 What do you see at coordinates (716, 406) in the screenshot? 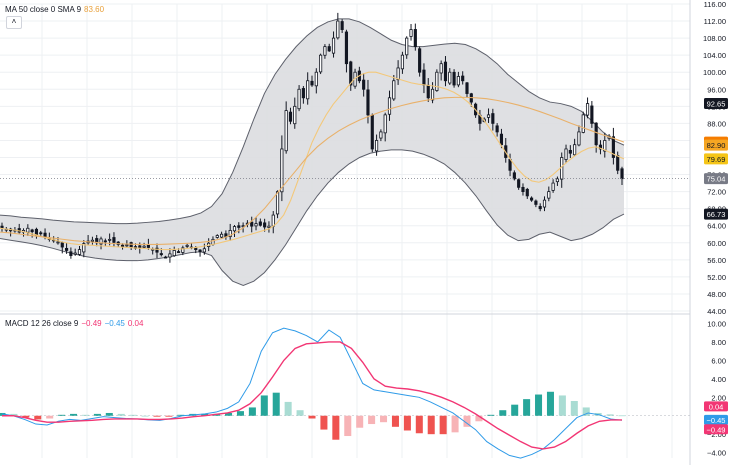
I see `macd-tag-label: 0.04` at bounding box center [716, 406].